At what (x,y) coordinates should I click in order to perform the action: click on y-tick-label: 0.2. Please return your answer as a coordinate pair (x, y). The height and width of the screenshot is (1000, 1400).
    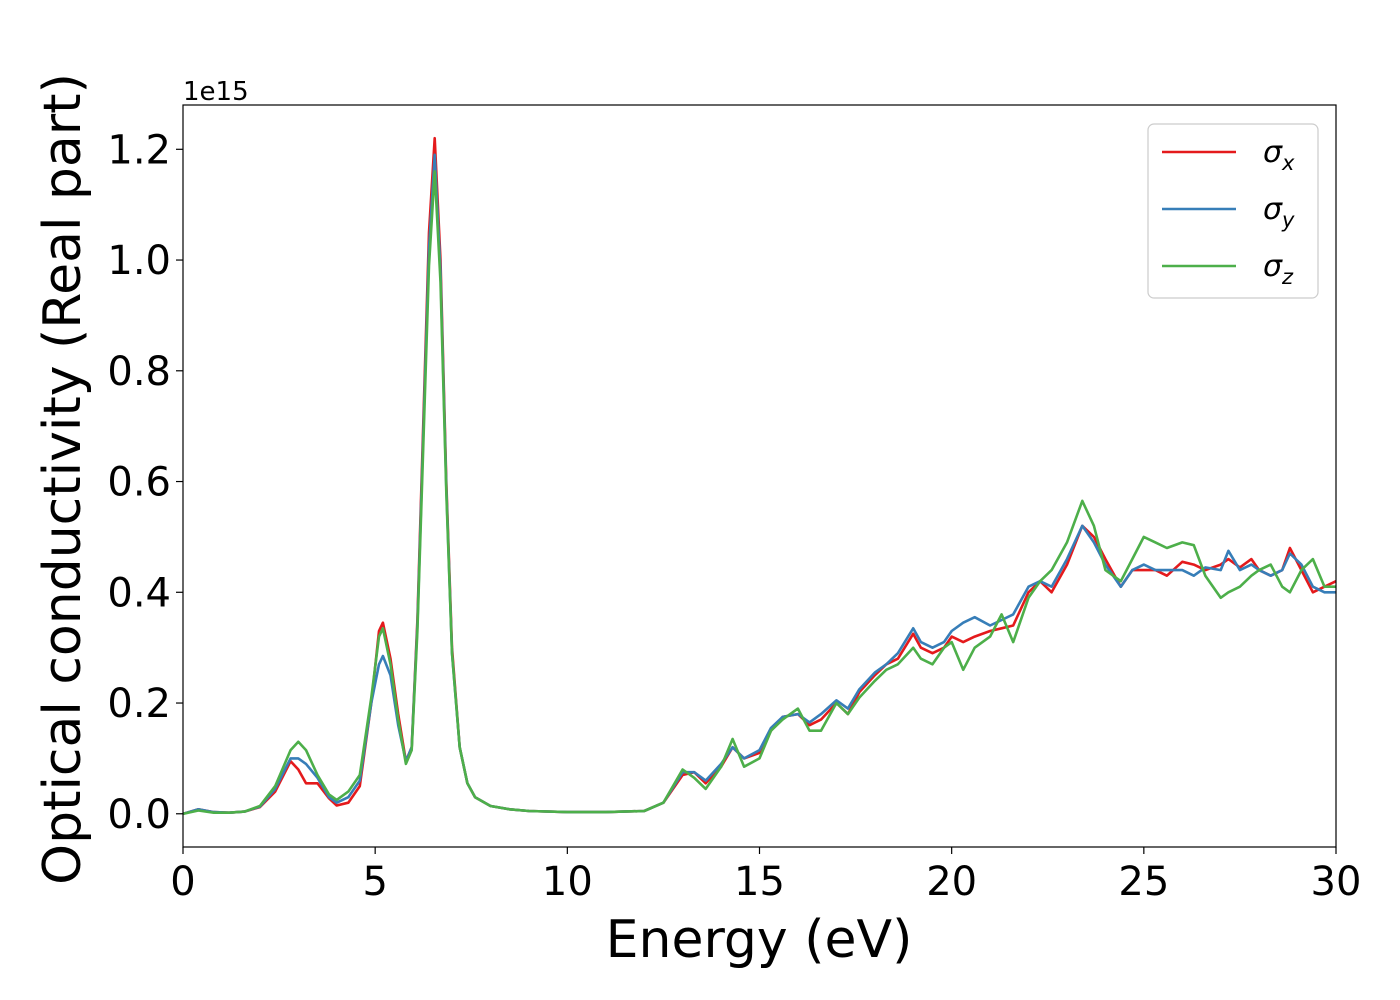
    Looking at the image, I should click on (139, 704).